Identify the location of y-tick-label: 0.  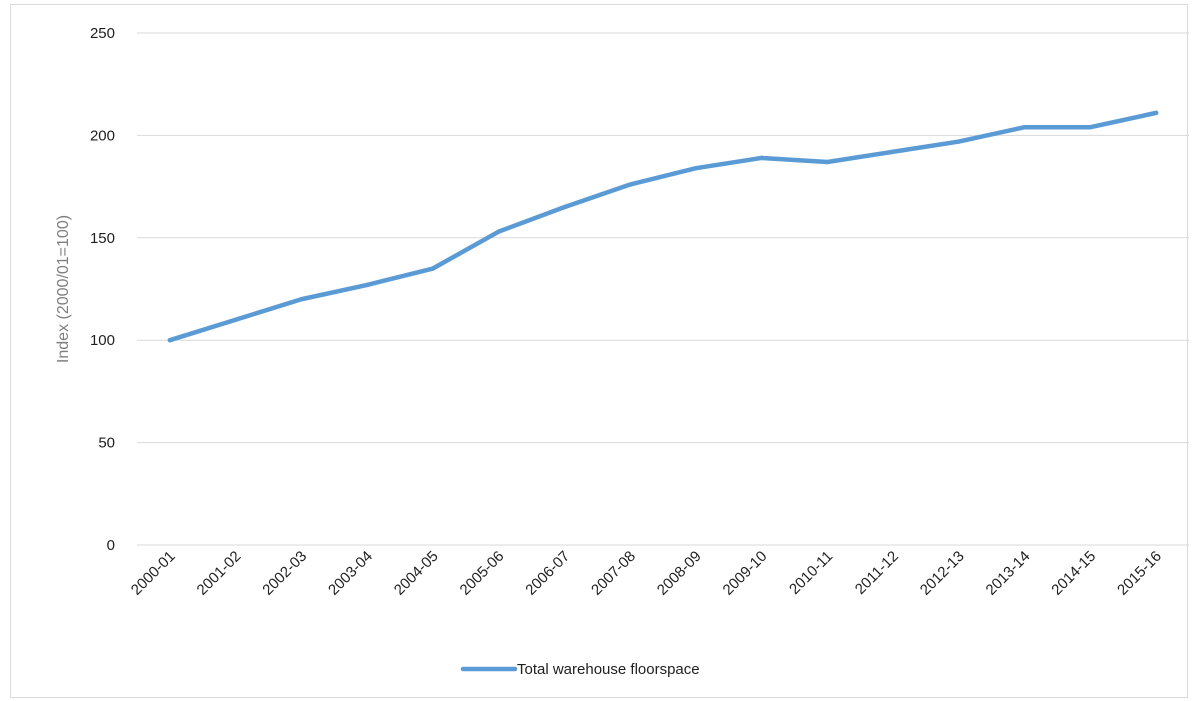
(111, 545).